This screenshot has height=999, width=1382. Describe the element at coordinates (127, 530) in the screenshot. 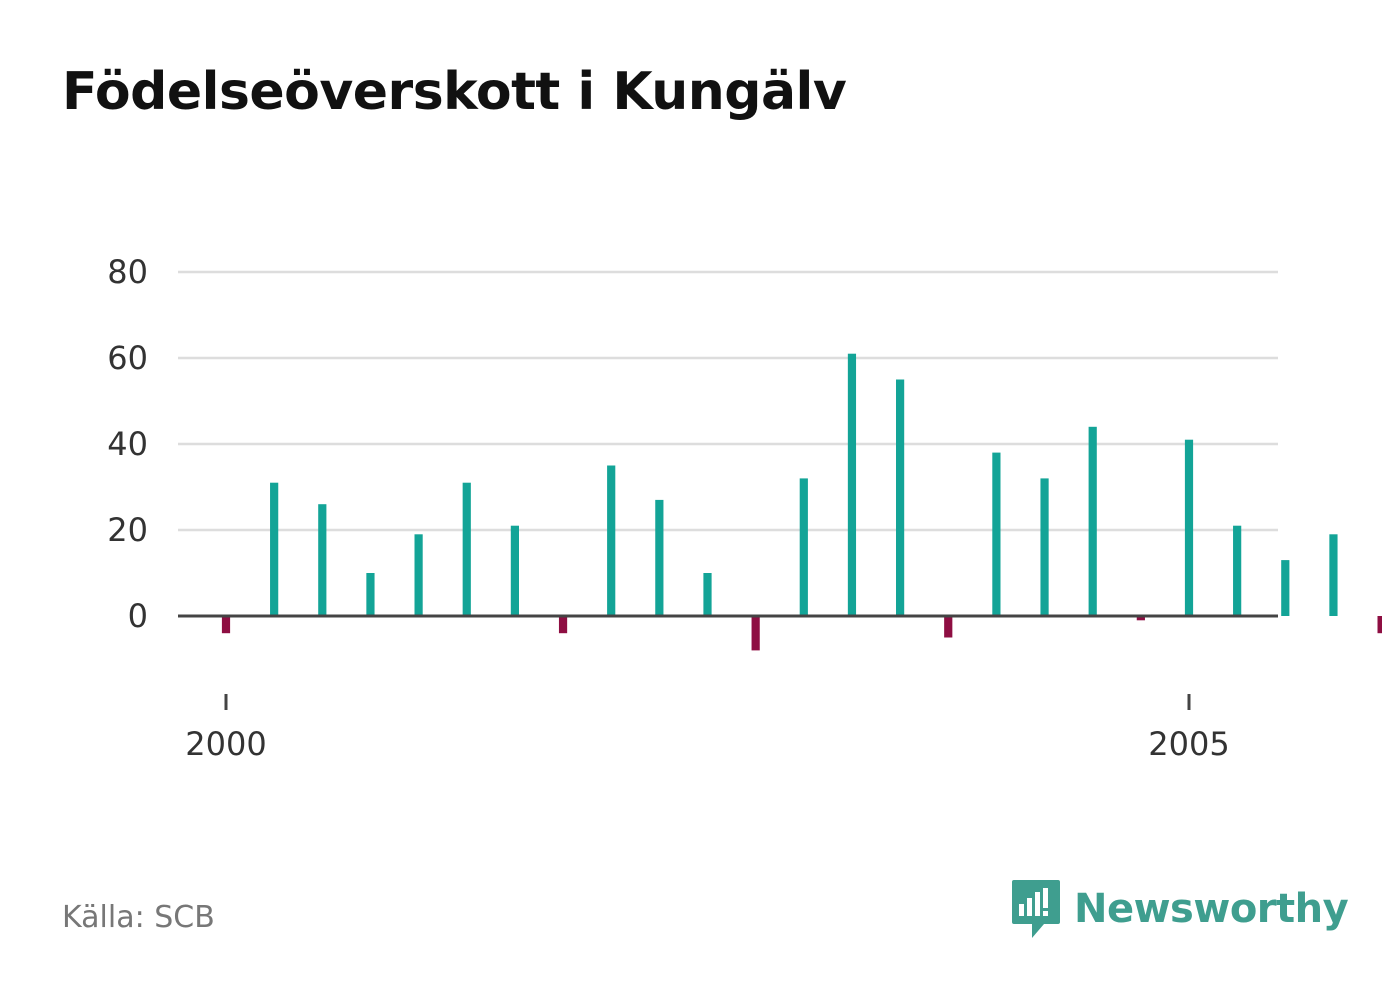

I see `y-tick-label: 20` at that location.